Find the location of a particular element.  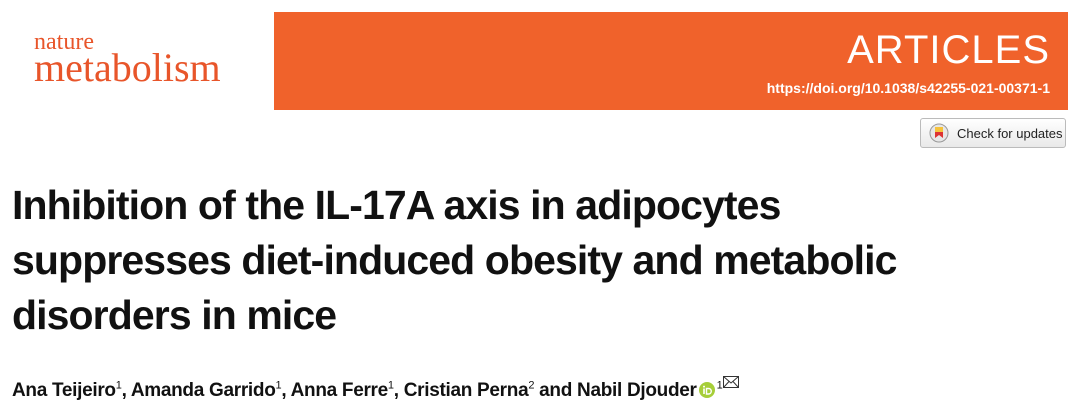

email-icon is located at coordinates (731, 382).